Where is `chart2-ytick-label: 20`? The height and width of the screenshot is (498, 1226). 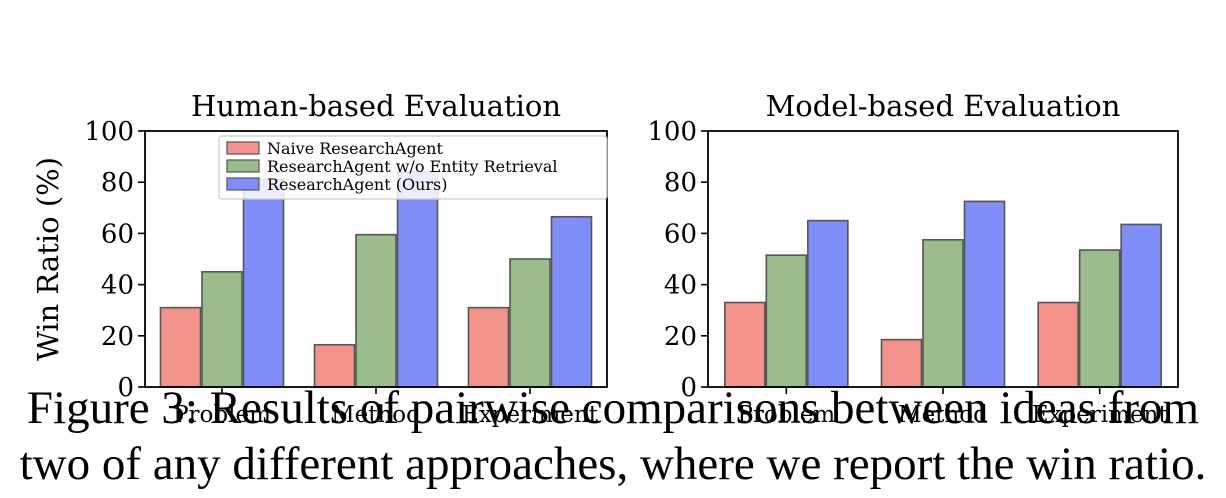 chart2-ytick-label: 20 is located at coordinates (680, 337).